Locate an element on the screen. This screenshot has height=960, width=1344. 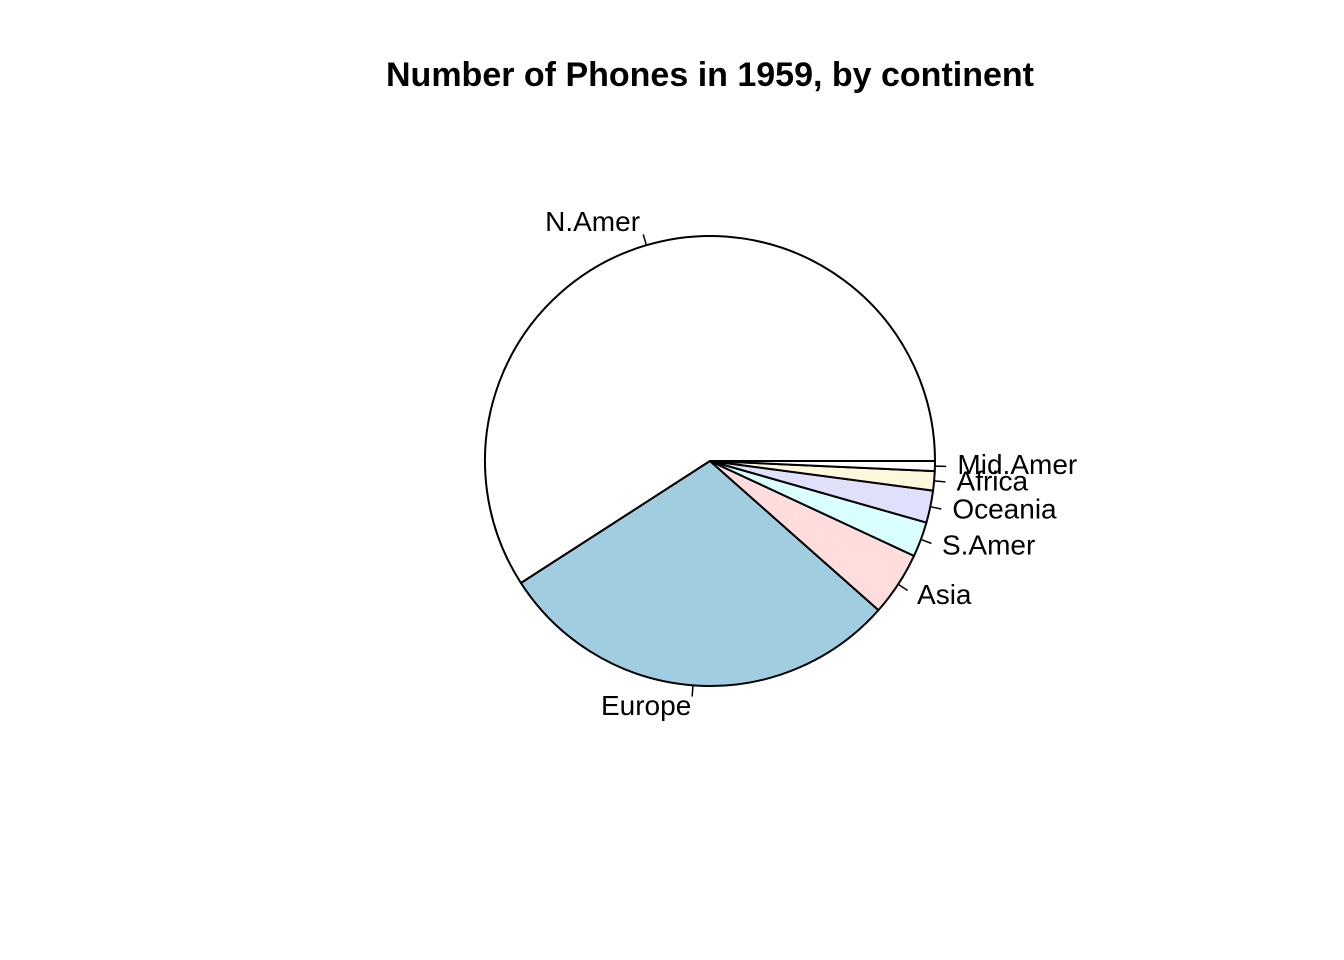
pie-tick-africa is located at coordinates (940, 481).